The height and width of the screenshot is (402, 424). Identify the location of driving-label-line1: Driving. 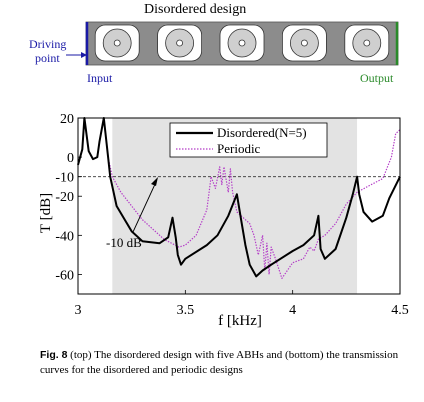
(47, 44).